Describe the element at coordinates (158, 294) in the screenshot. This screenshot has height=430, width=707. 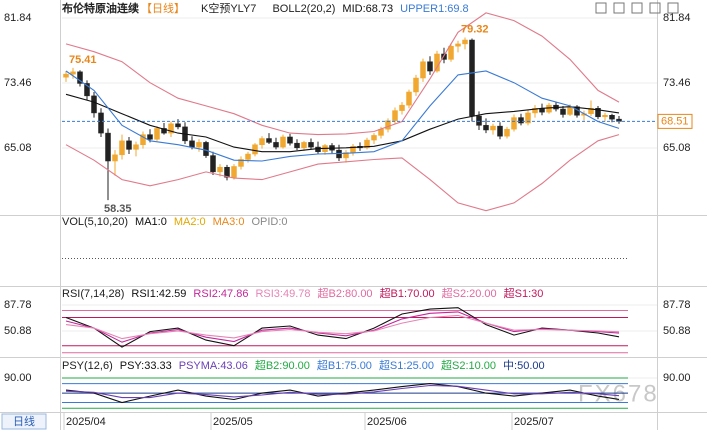
I see `legend-entry: RSI1:42.59` at that location.